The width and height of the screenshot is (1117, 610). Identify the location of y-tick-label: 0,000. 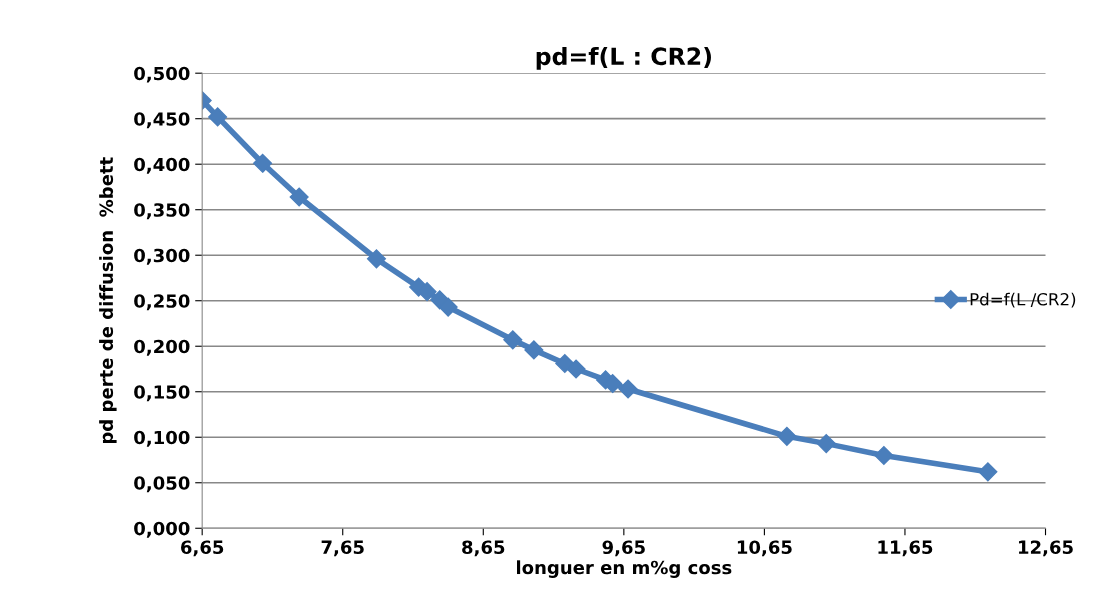
(162, 529).